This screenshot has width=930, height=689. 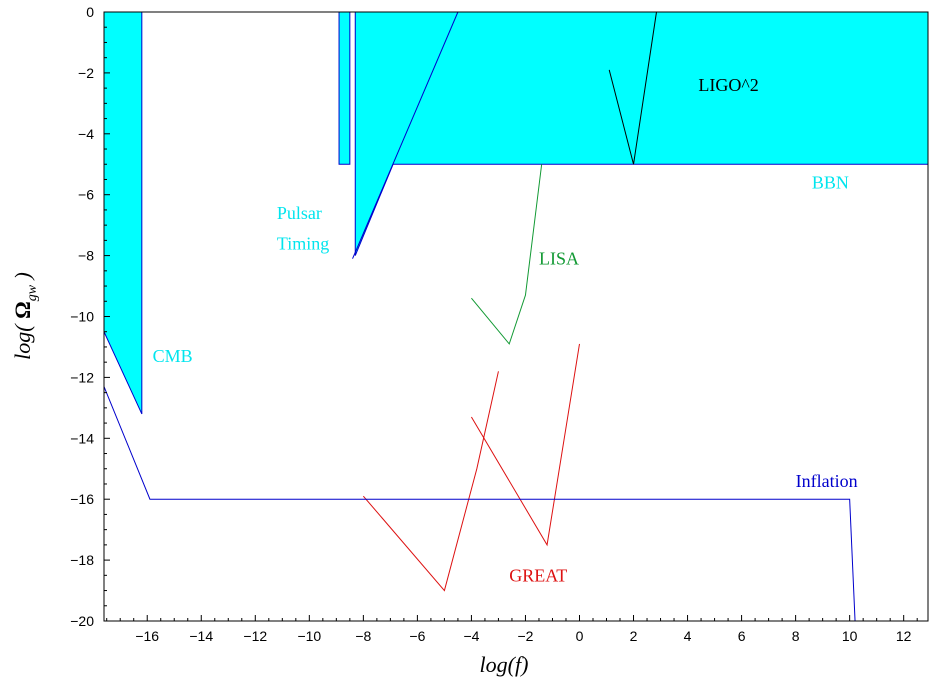 I want to click on annotation-great: GREAT, so click(x=538, y=575).